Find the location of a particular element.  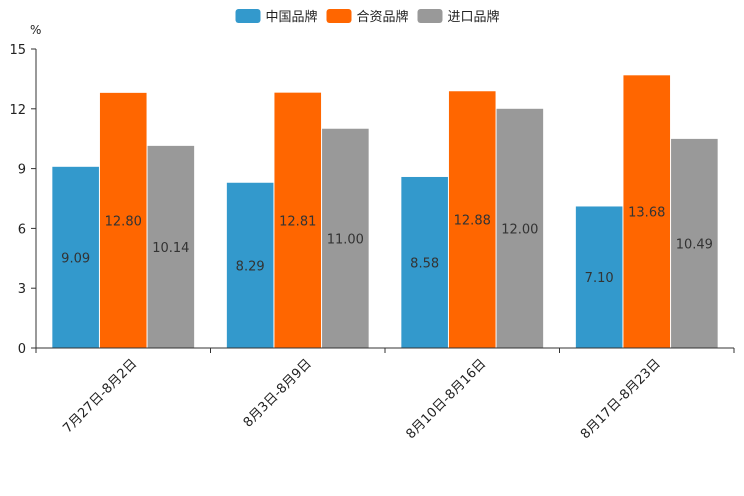

legend-item: 中国品牌 is located at coordinates (276, 17).